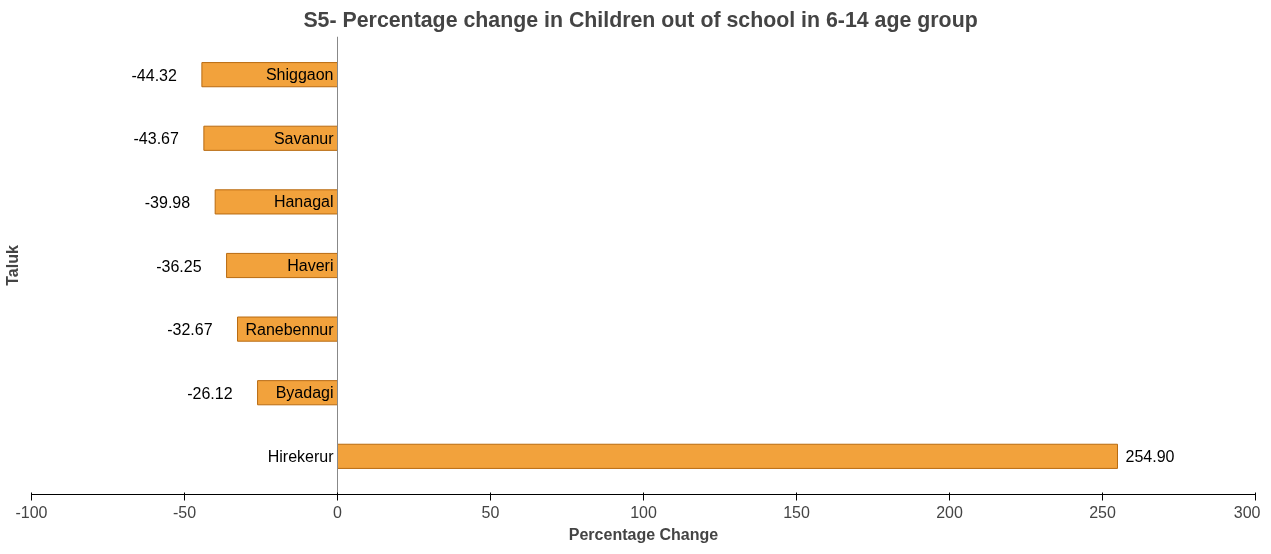 The height and width of the screenshot is (554, 1271). What do you see at coordinates (640, 19) in the screenshot?
I see `chart-title: S5- Percentage change in Children out of school in 6-14 age group` at bounding box center [640, 19].